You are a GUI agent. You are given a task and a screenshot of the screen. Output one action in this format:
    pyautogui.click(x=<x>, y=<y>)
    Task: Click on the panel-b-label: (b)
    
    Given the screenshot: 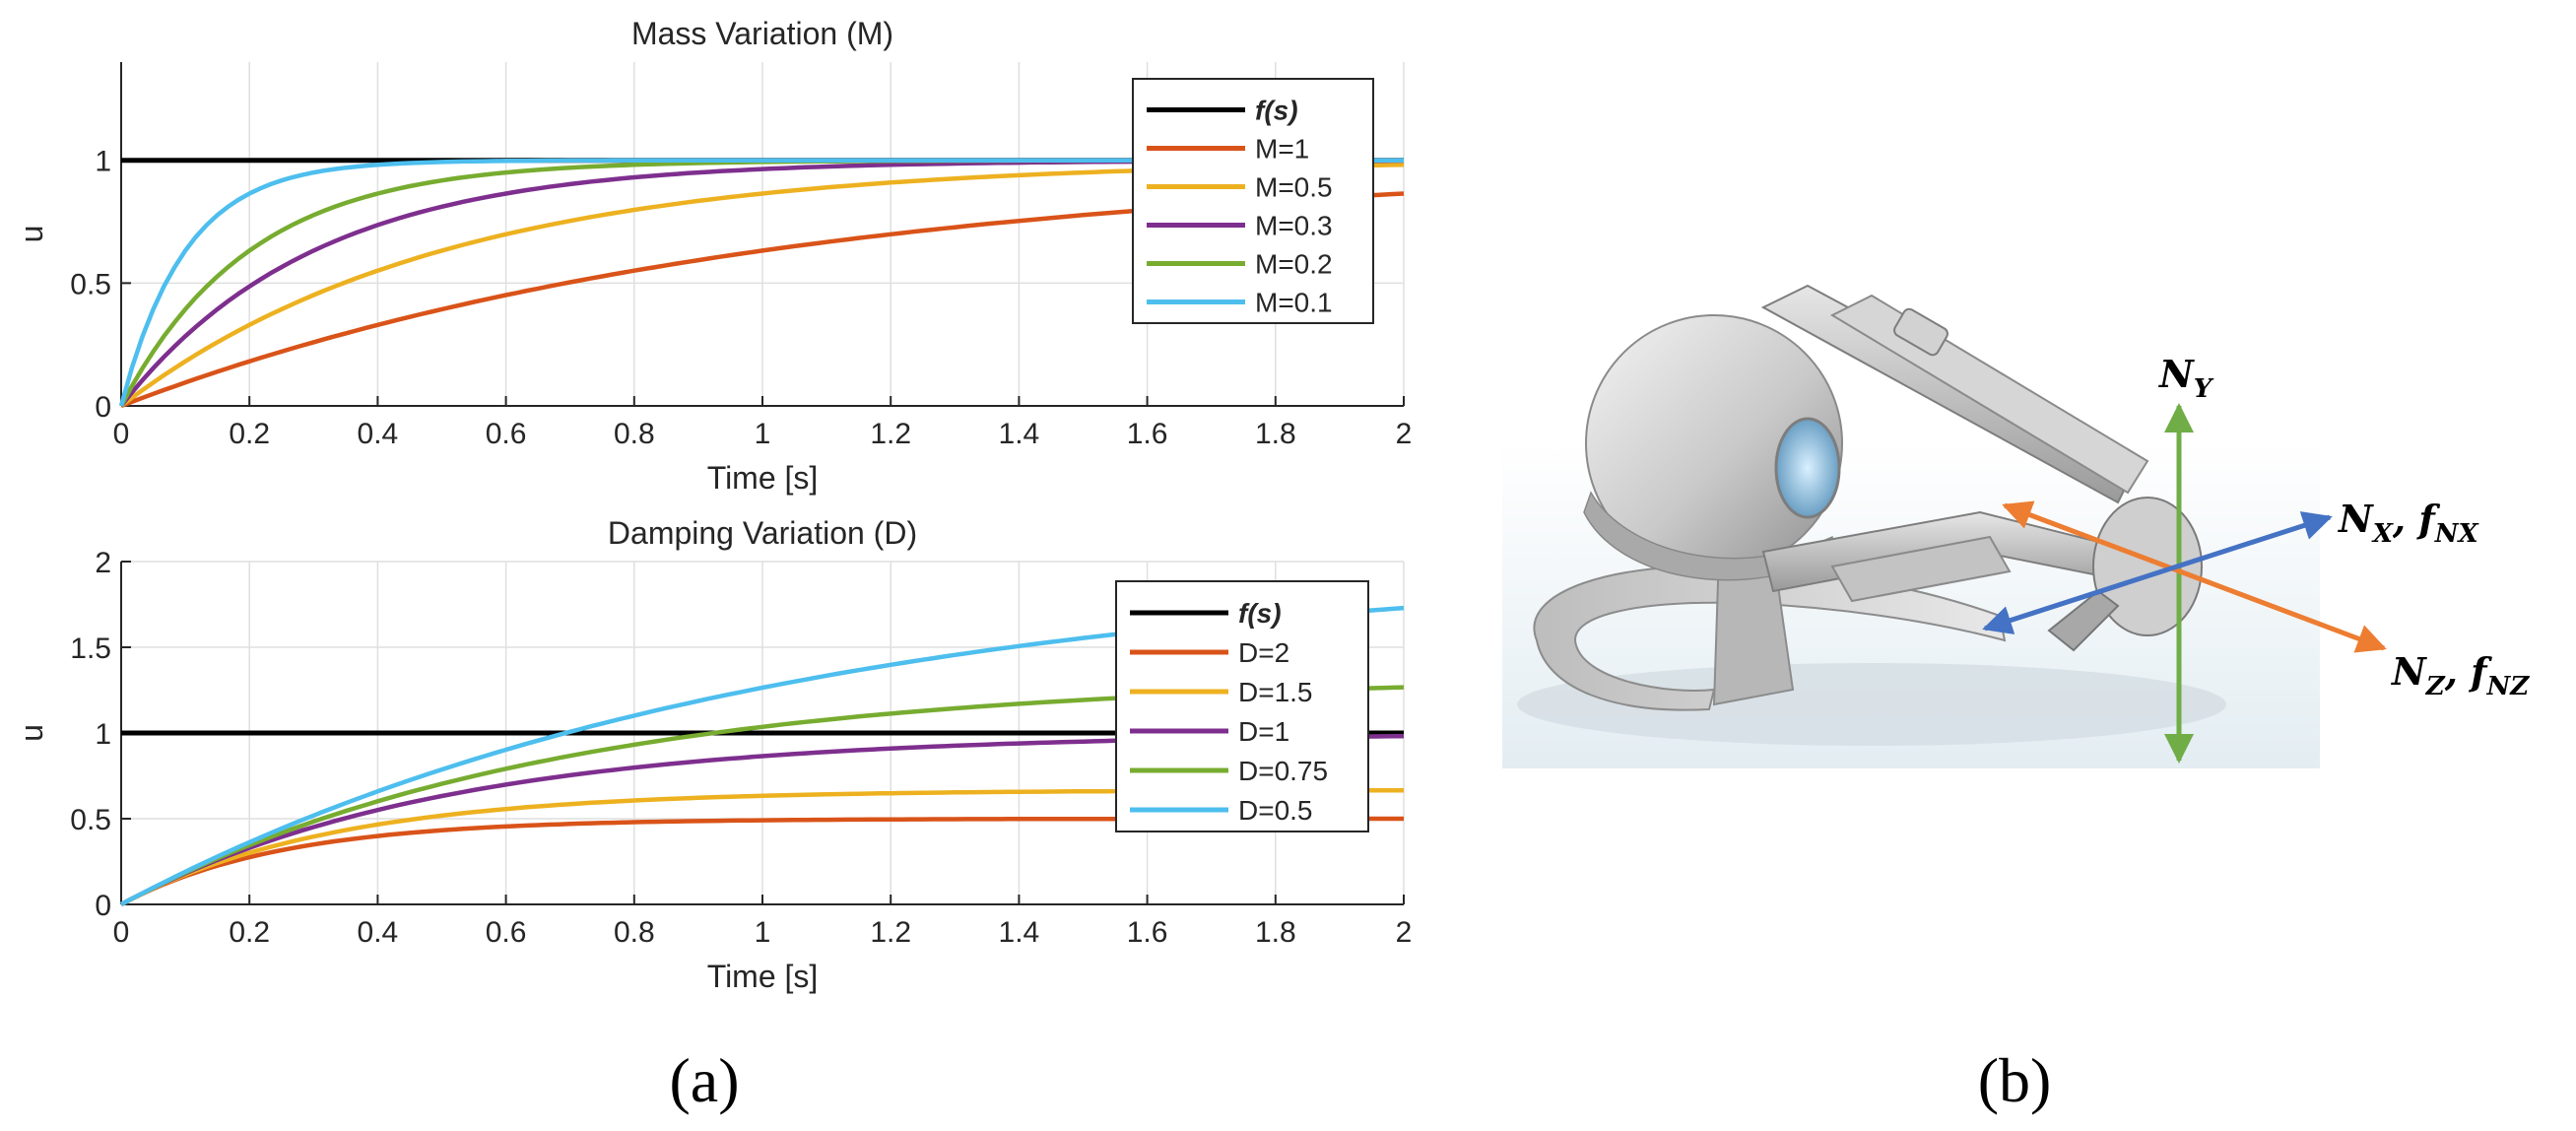 What is the action you would take?
    pyautogui.click(x=2015, y=1080)
    